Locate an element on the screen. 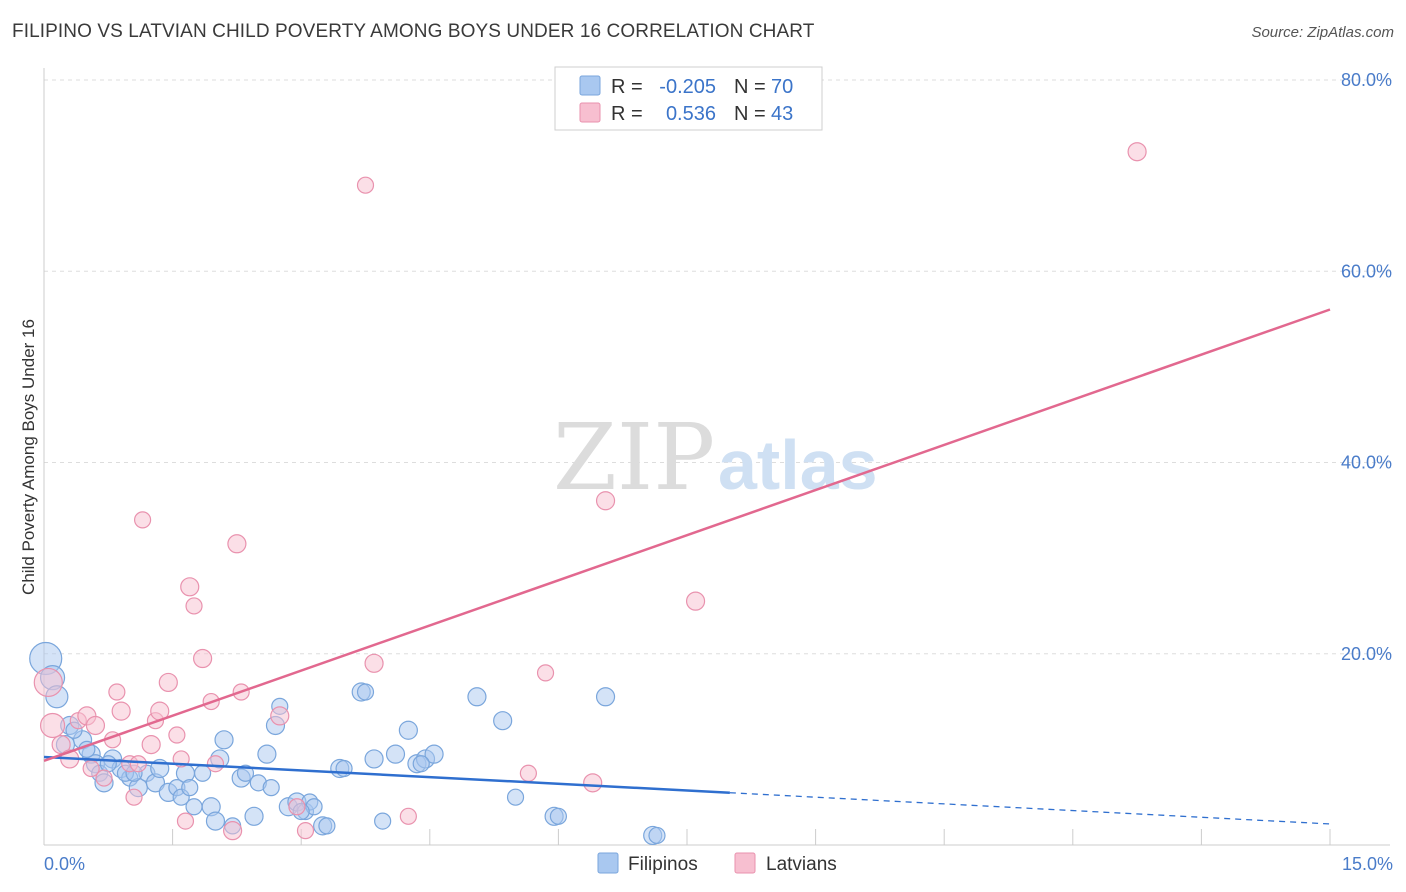 Image resolution: width=1406 pixels, height=892 pixels. source-label: Source: ZipAtlas.com is located at coordinates (1322, 32).